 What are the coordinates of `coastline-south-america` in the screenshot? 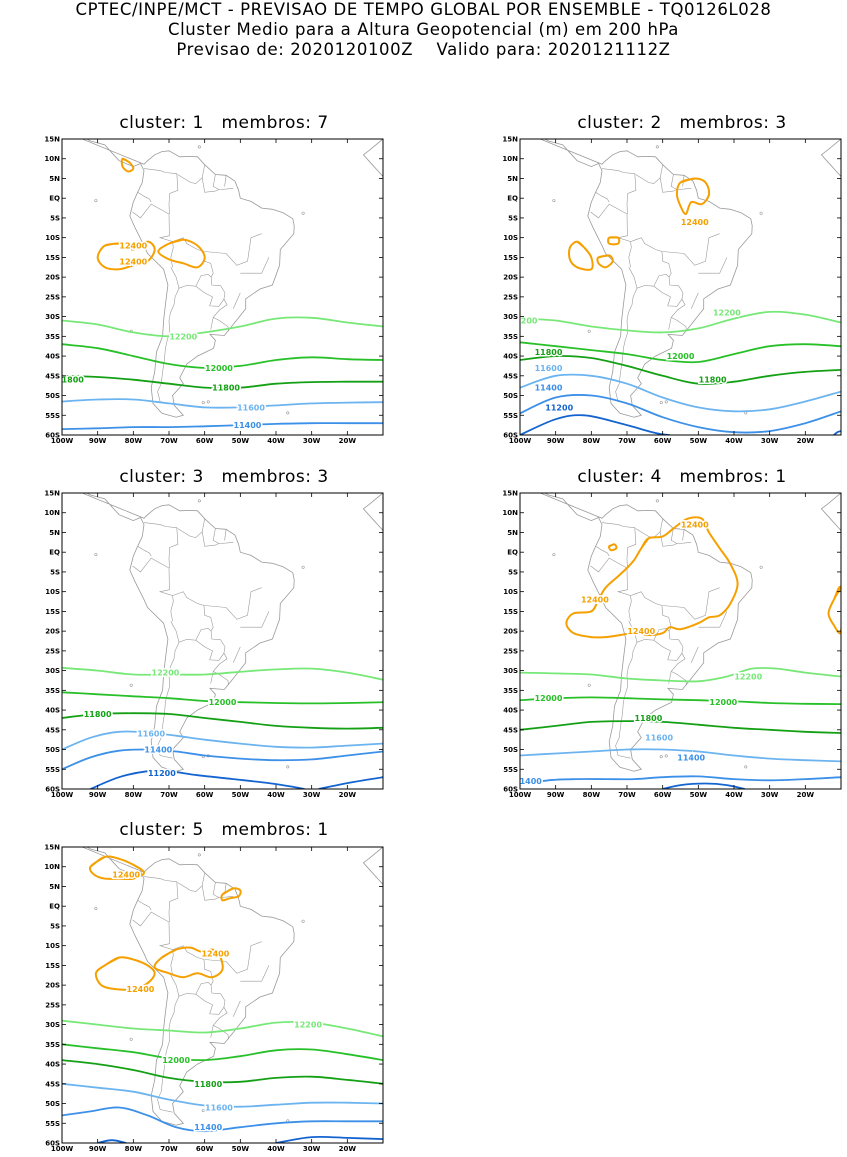 It's located at (646, 632).